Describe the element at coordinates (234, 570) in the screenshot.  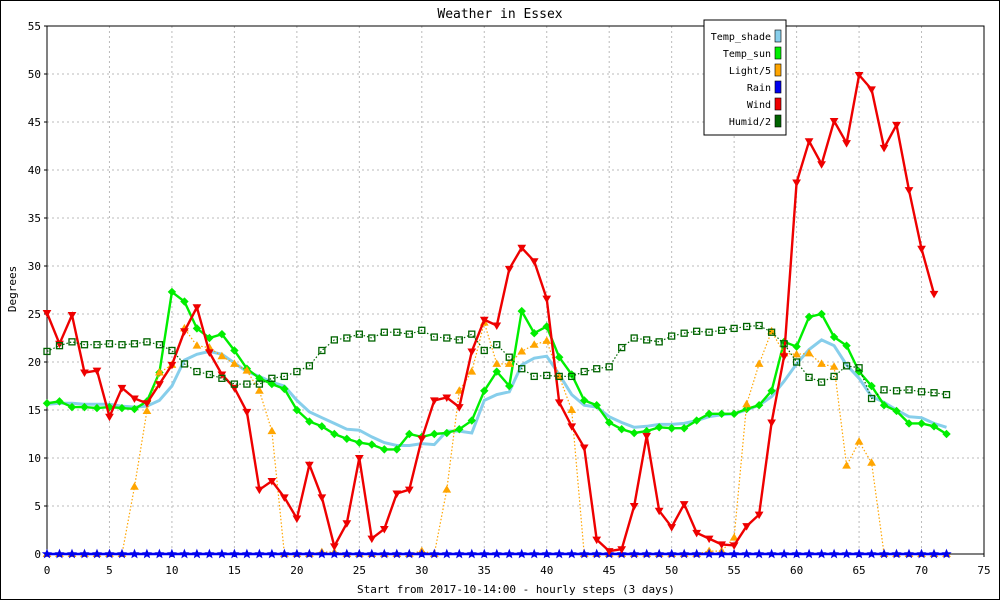
I see `x-tick-label-3: 15` at that location.